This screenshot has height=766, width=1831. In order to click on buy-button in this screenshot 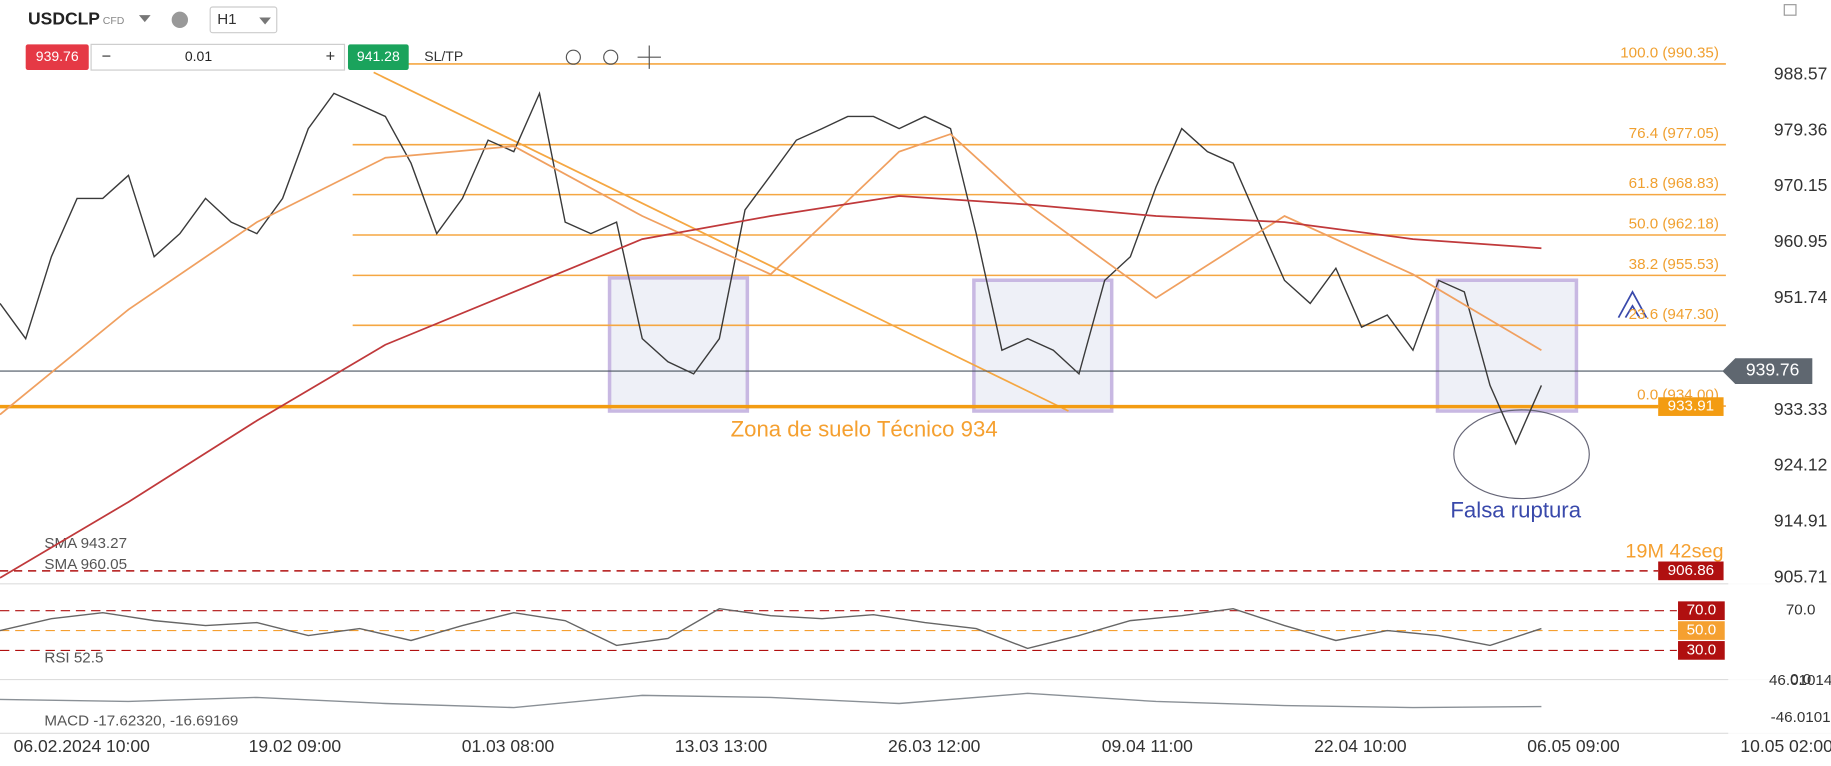, I will do `click(378, 57)`.